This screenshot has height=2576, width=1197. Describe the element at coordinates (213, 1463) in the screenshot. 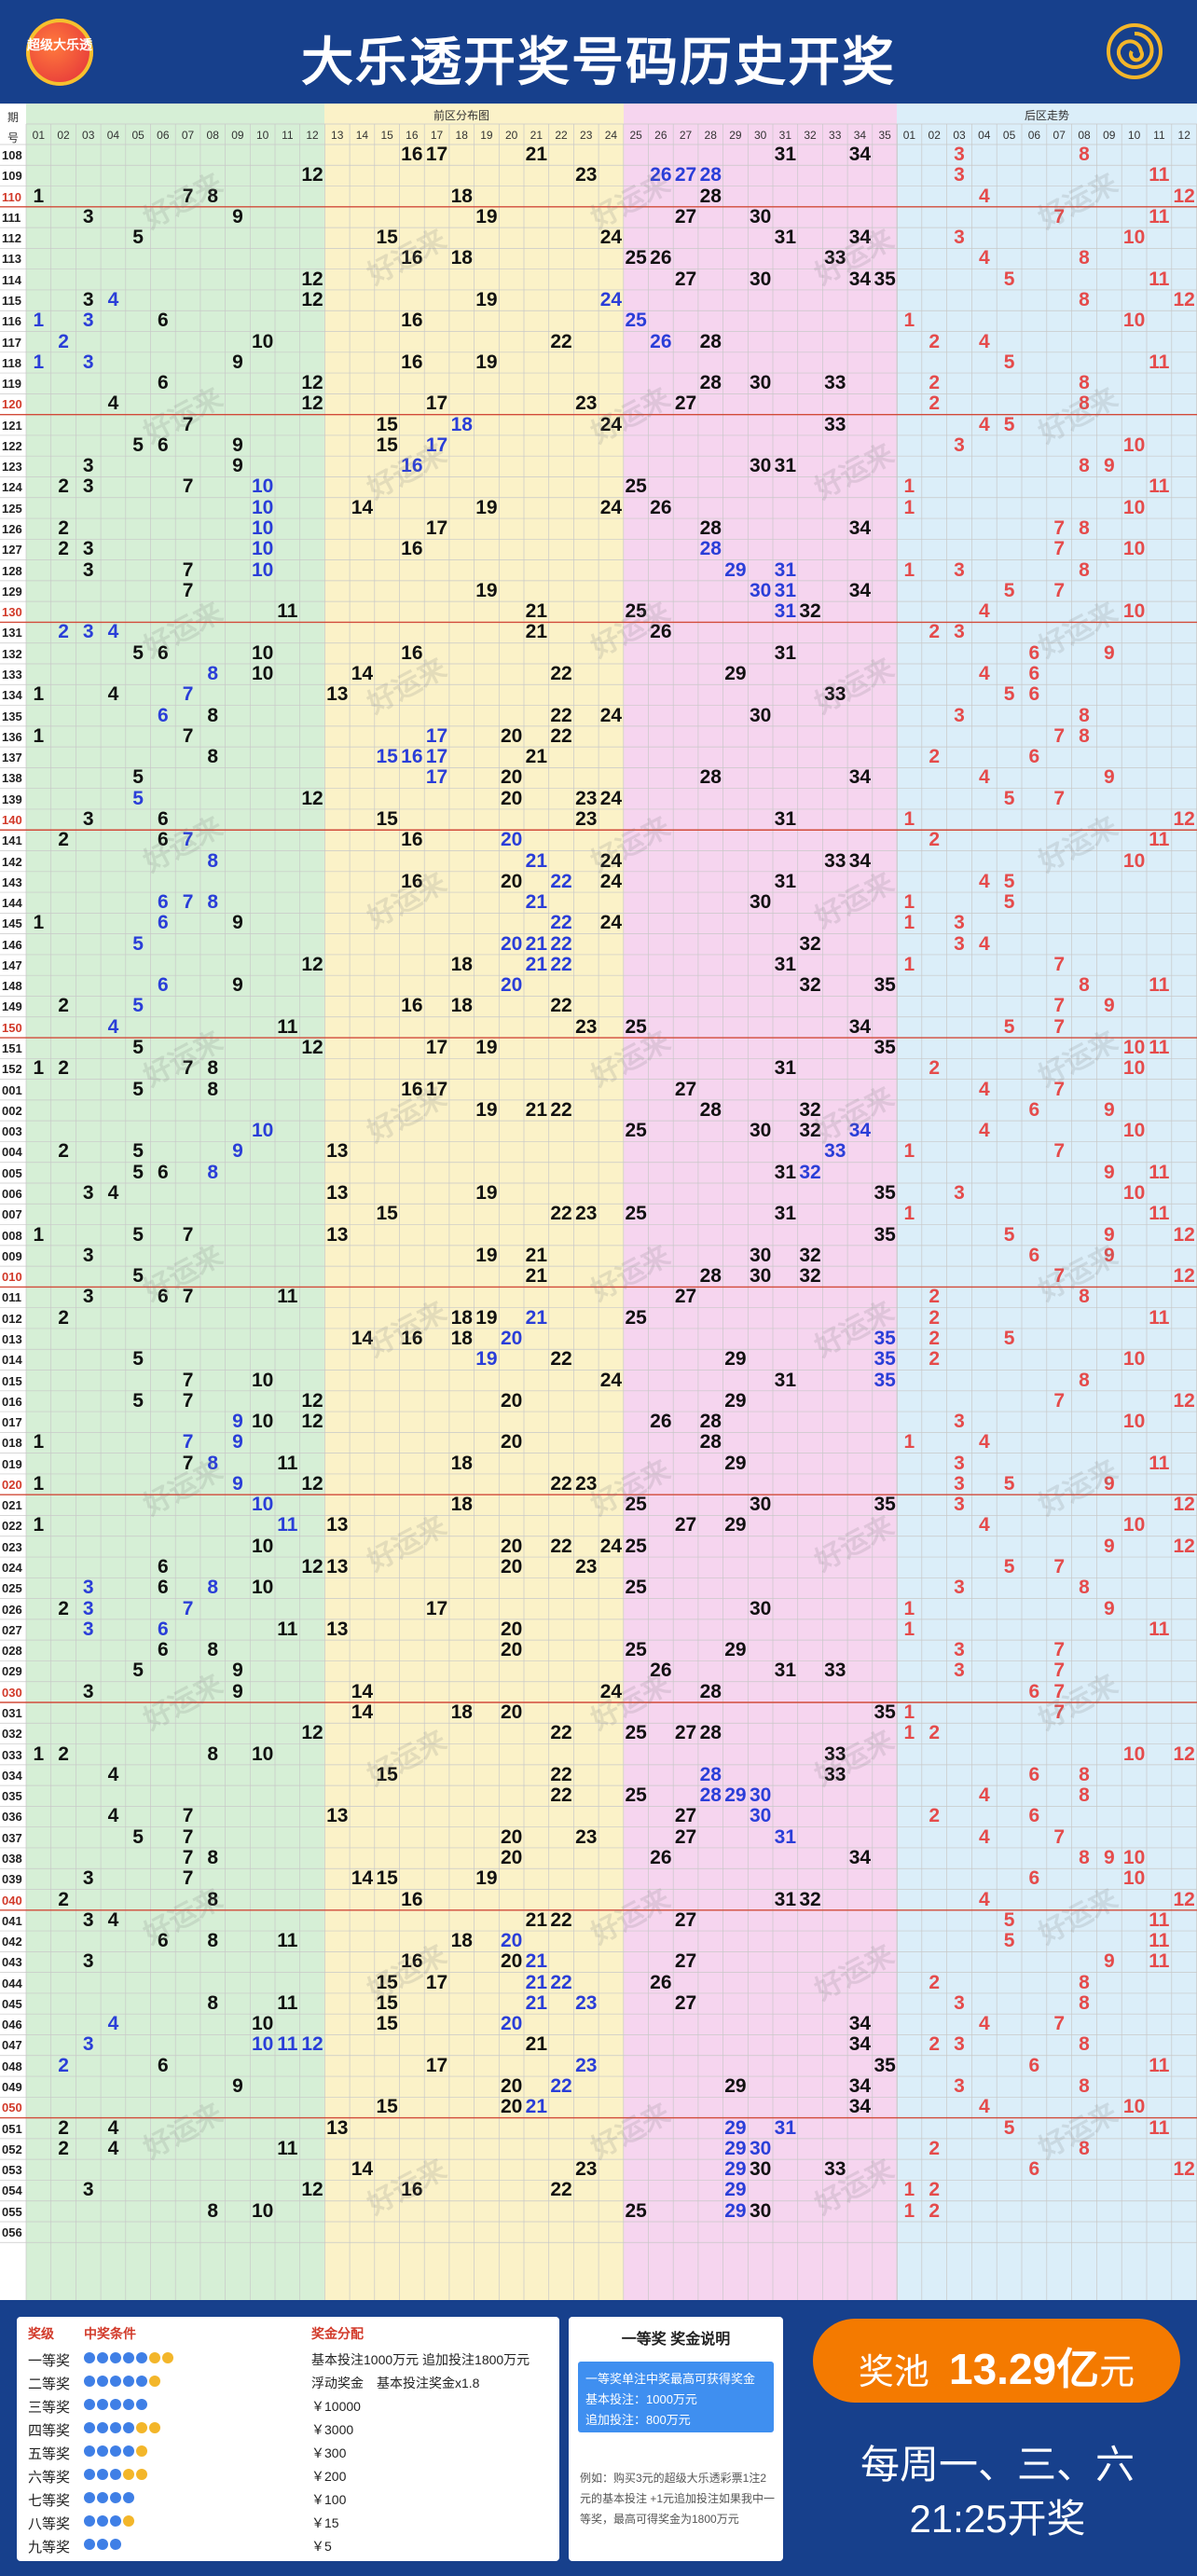

I see `front-number: 8` at that location.